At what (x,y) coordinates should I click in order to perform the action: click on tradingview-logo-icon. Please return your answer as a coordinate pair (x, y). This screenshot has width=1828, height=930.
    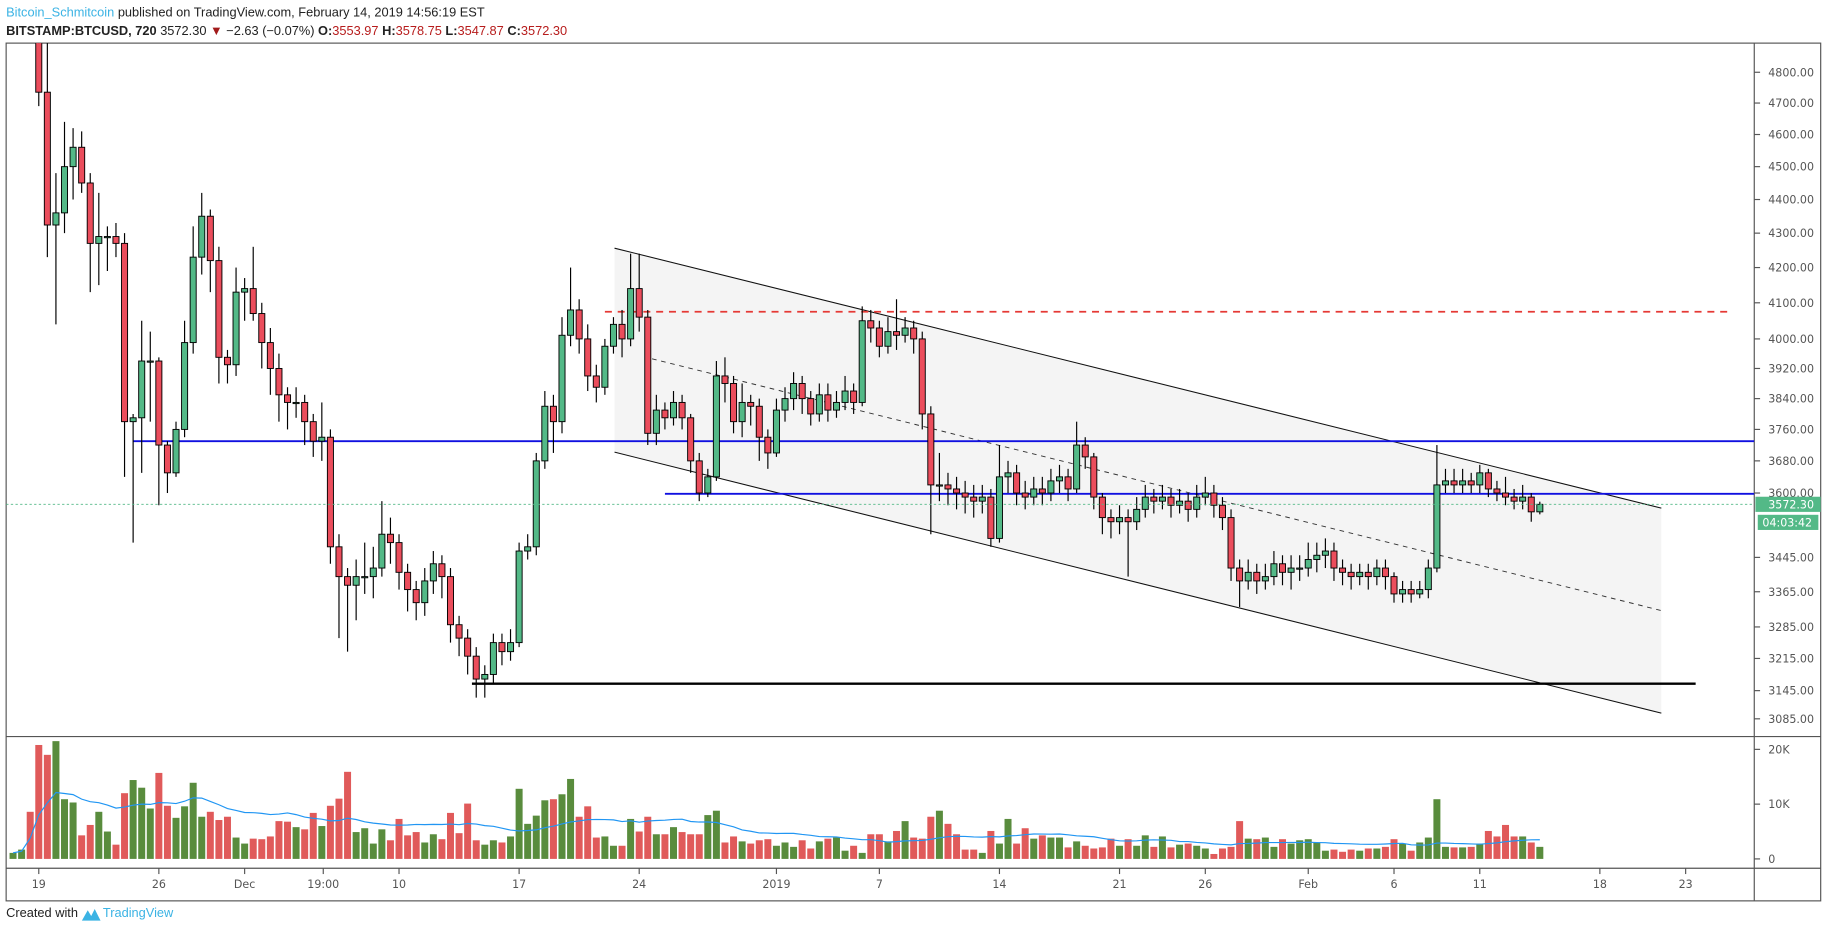
    Looking at the image, I should click on (91, 915).